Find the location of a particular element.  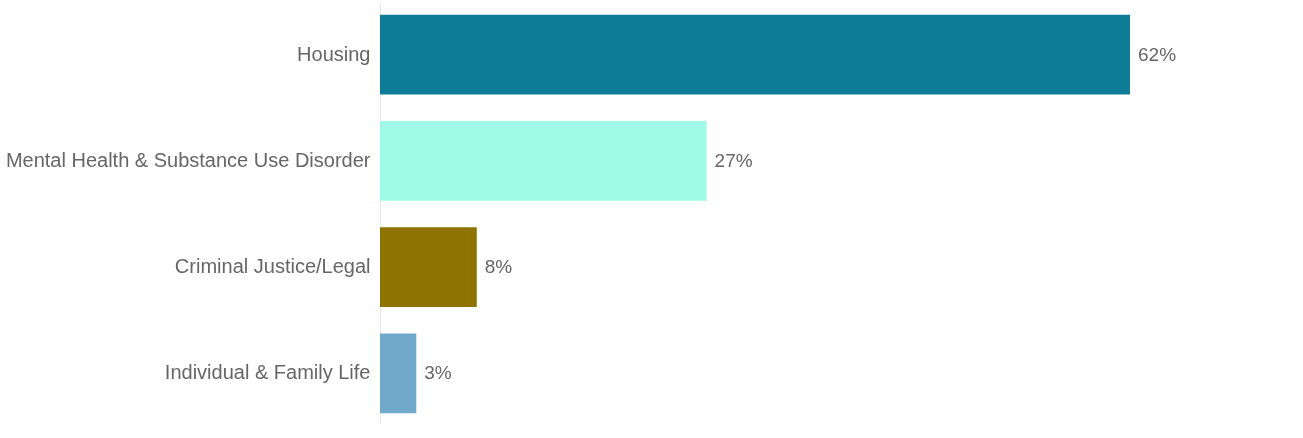

y-tick-label: Mental Health & Substance Use Disorder is located at coordinates (188, 159).